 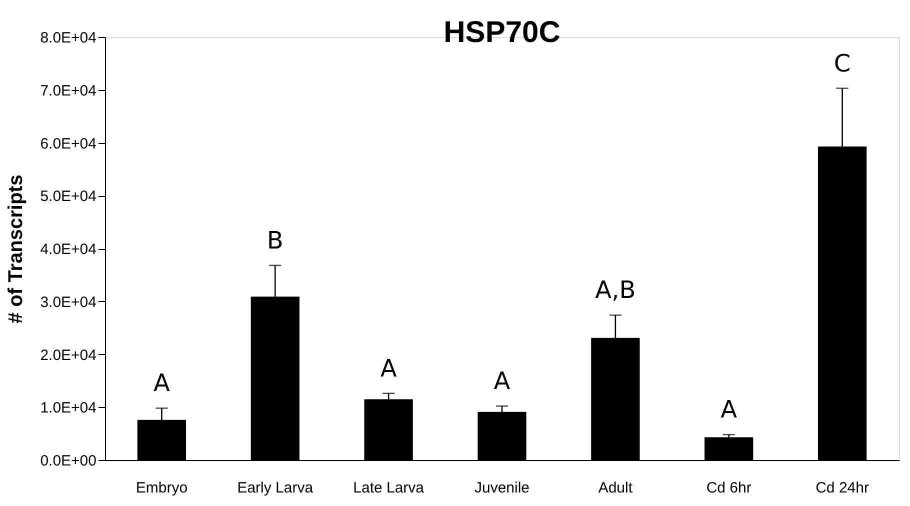 What do you see at coordinates (616, 488) in the screenshot?
I see `x-tick-label: Adult` at bounding box center [616, 488].